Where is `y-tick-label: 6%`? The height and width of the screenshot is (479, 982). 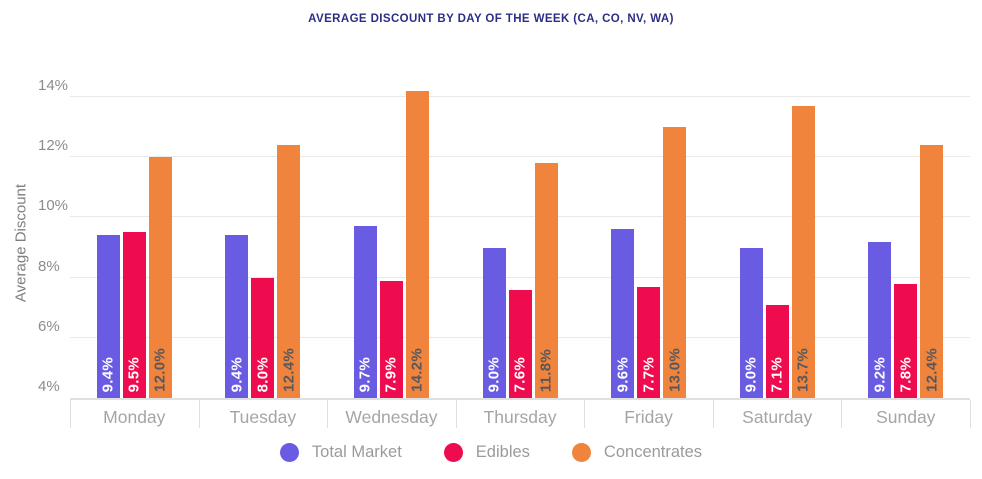 y-tick-label: 6% is located at coordinates (49, 326).